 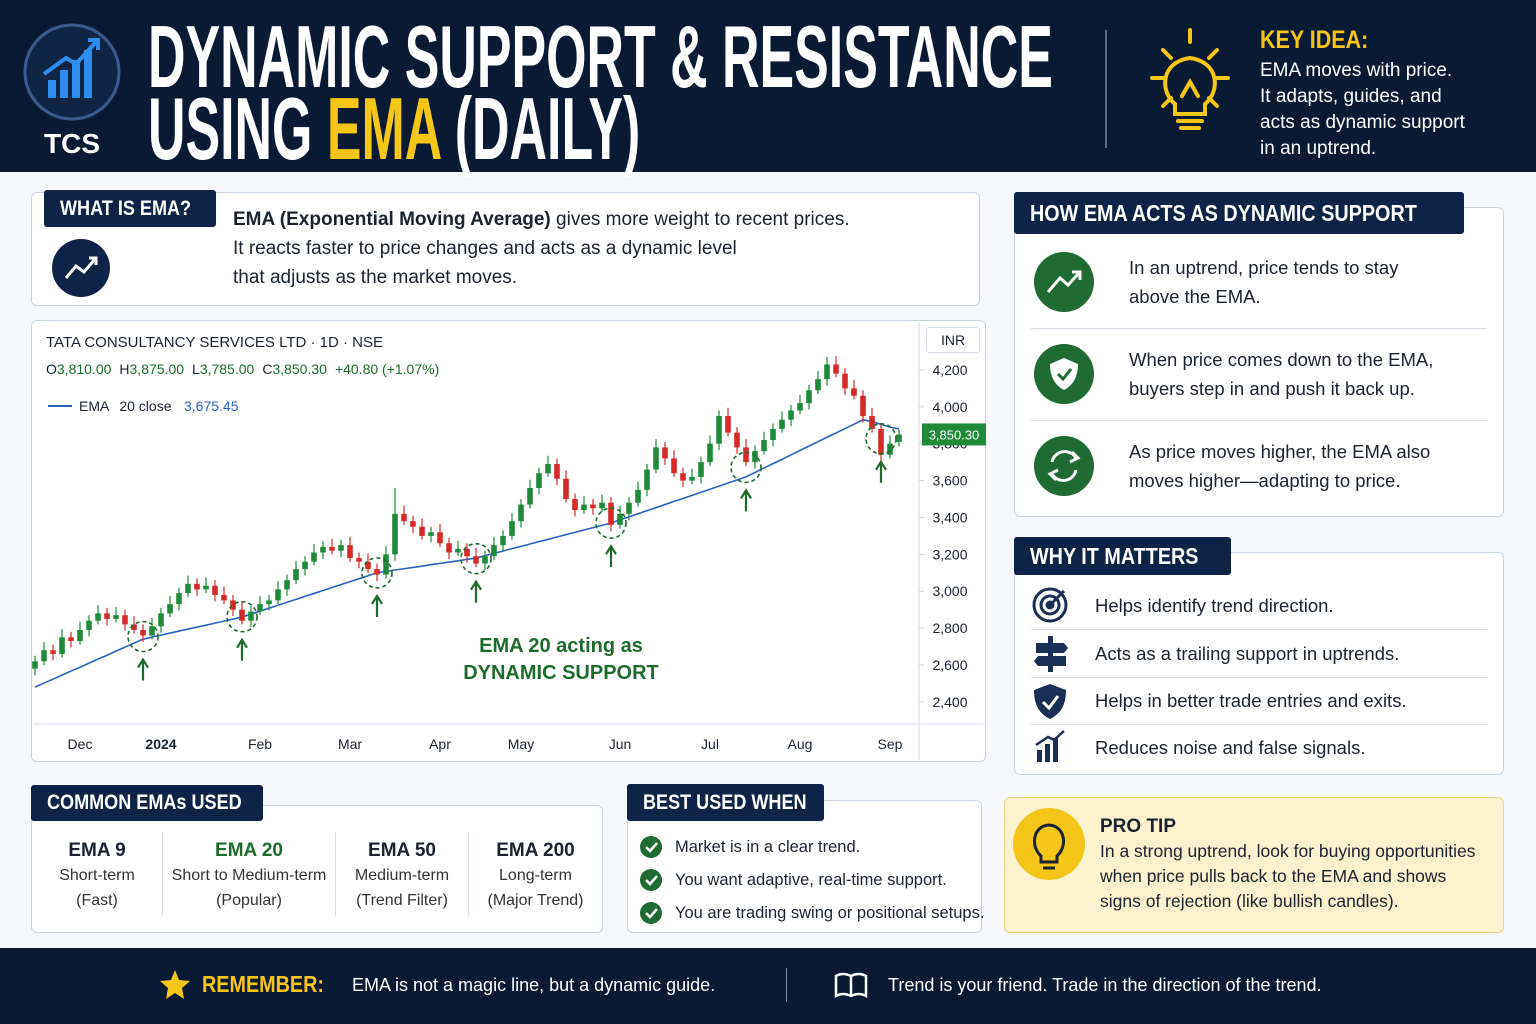 What do you see at coordinates (230, 128) in the screenshot?
I see `title-text: USING` at bounding box center [230, 128].